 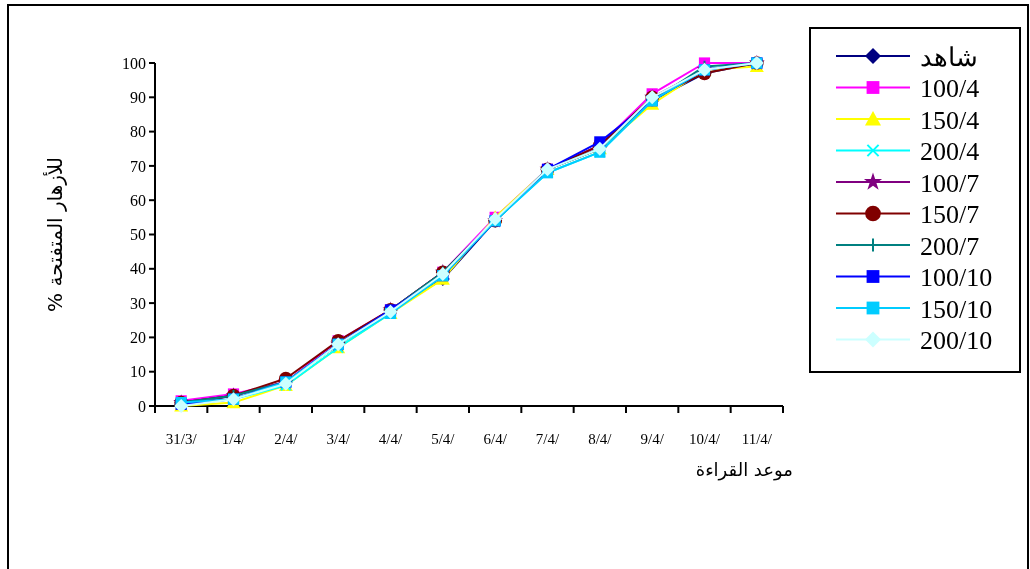 I want to click on legend-label: 150/10, so click(x=956, y=309).